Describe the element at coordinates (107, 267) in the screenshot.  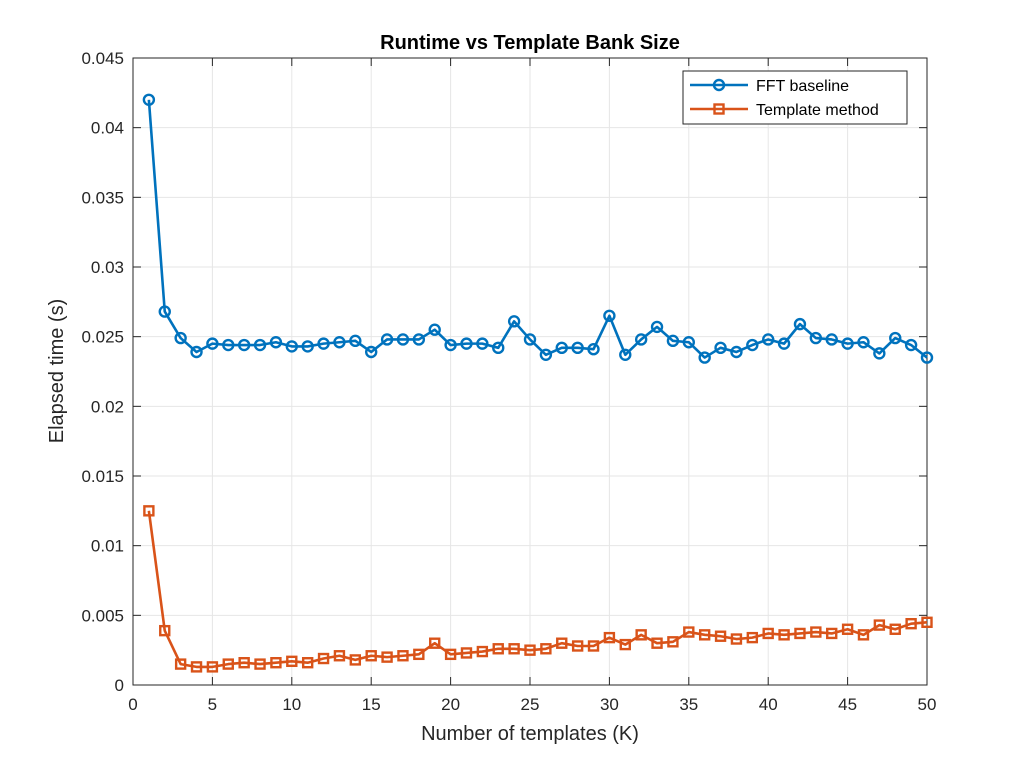
I see `y-tick-label: 0.03` at that location.